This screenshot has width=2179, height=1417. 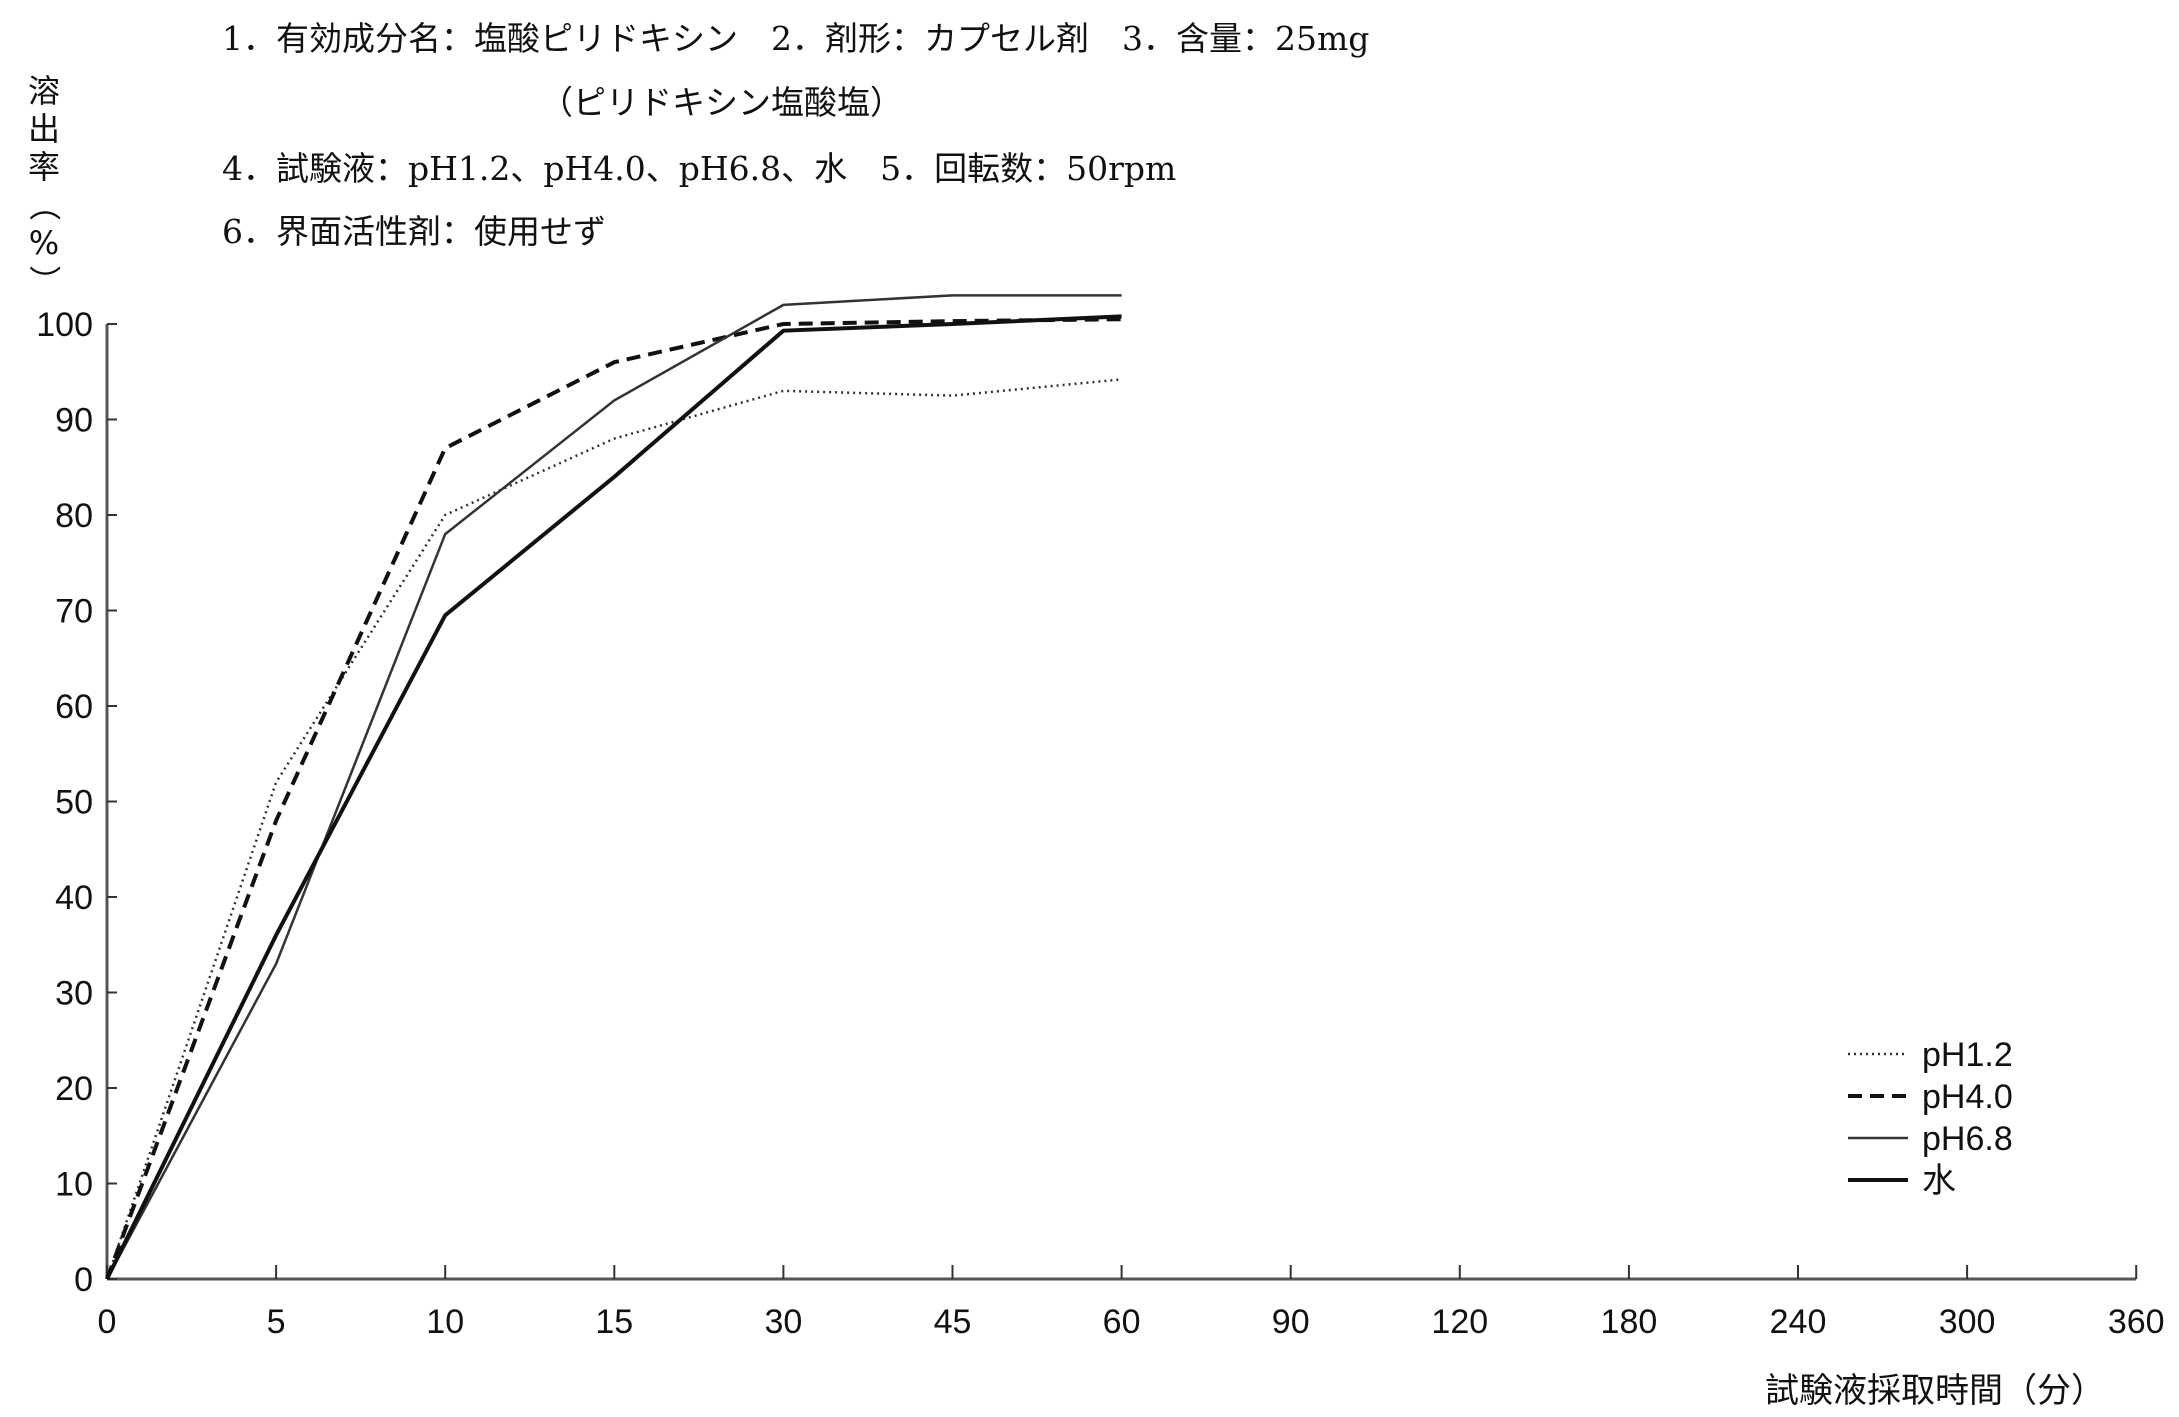 What do you see at coordinates (1122, 1322) in the screenshot?
I see `x-tick-label: 60` at bounding box center [1122, 1322].